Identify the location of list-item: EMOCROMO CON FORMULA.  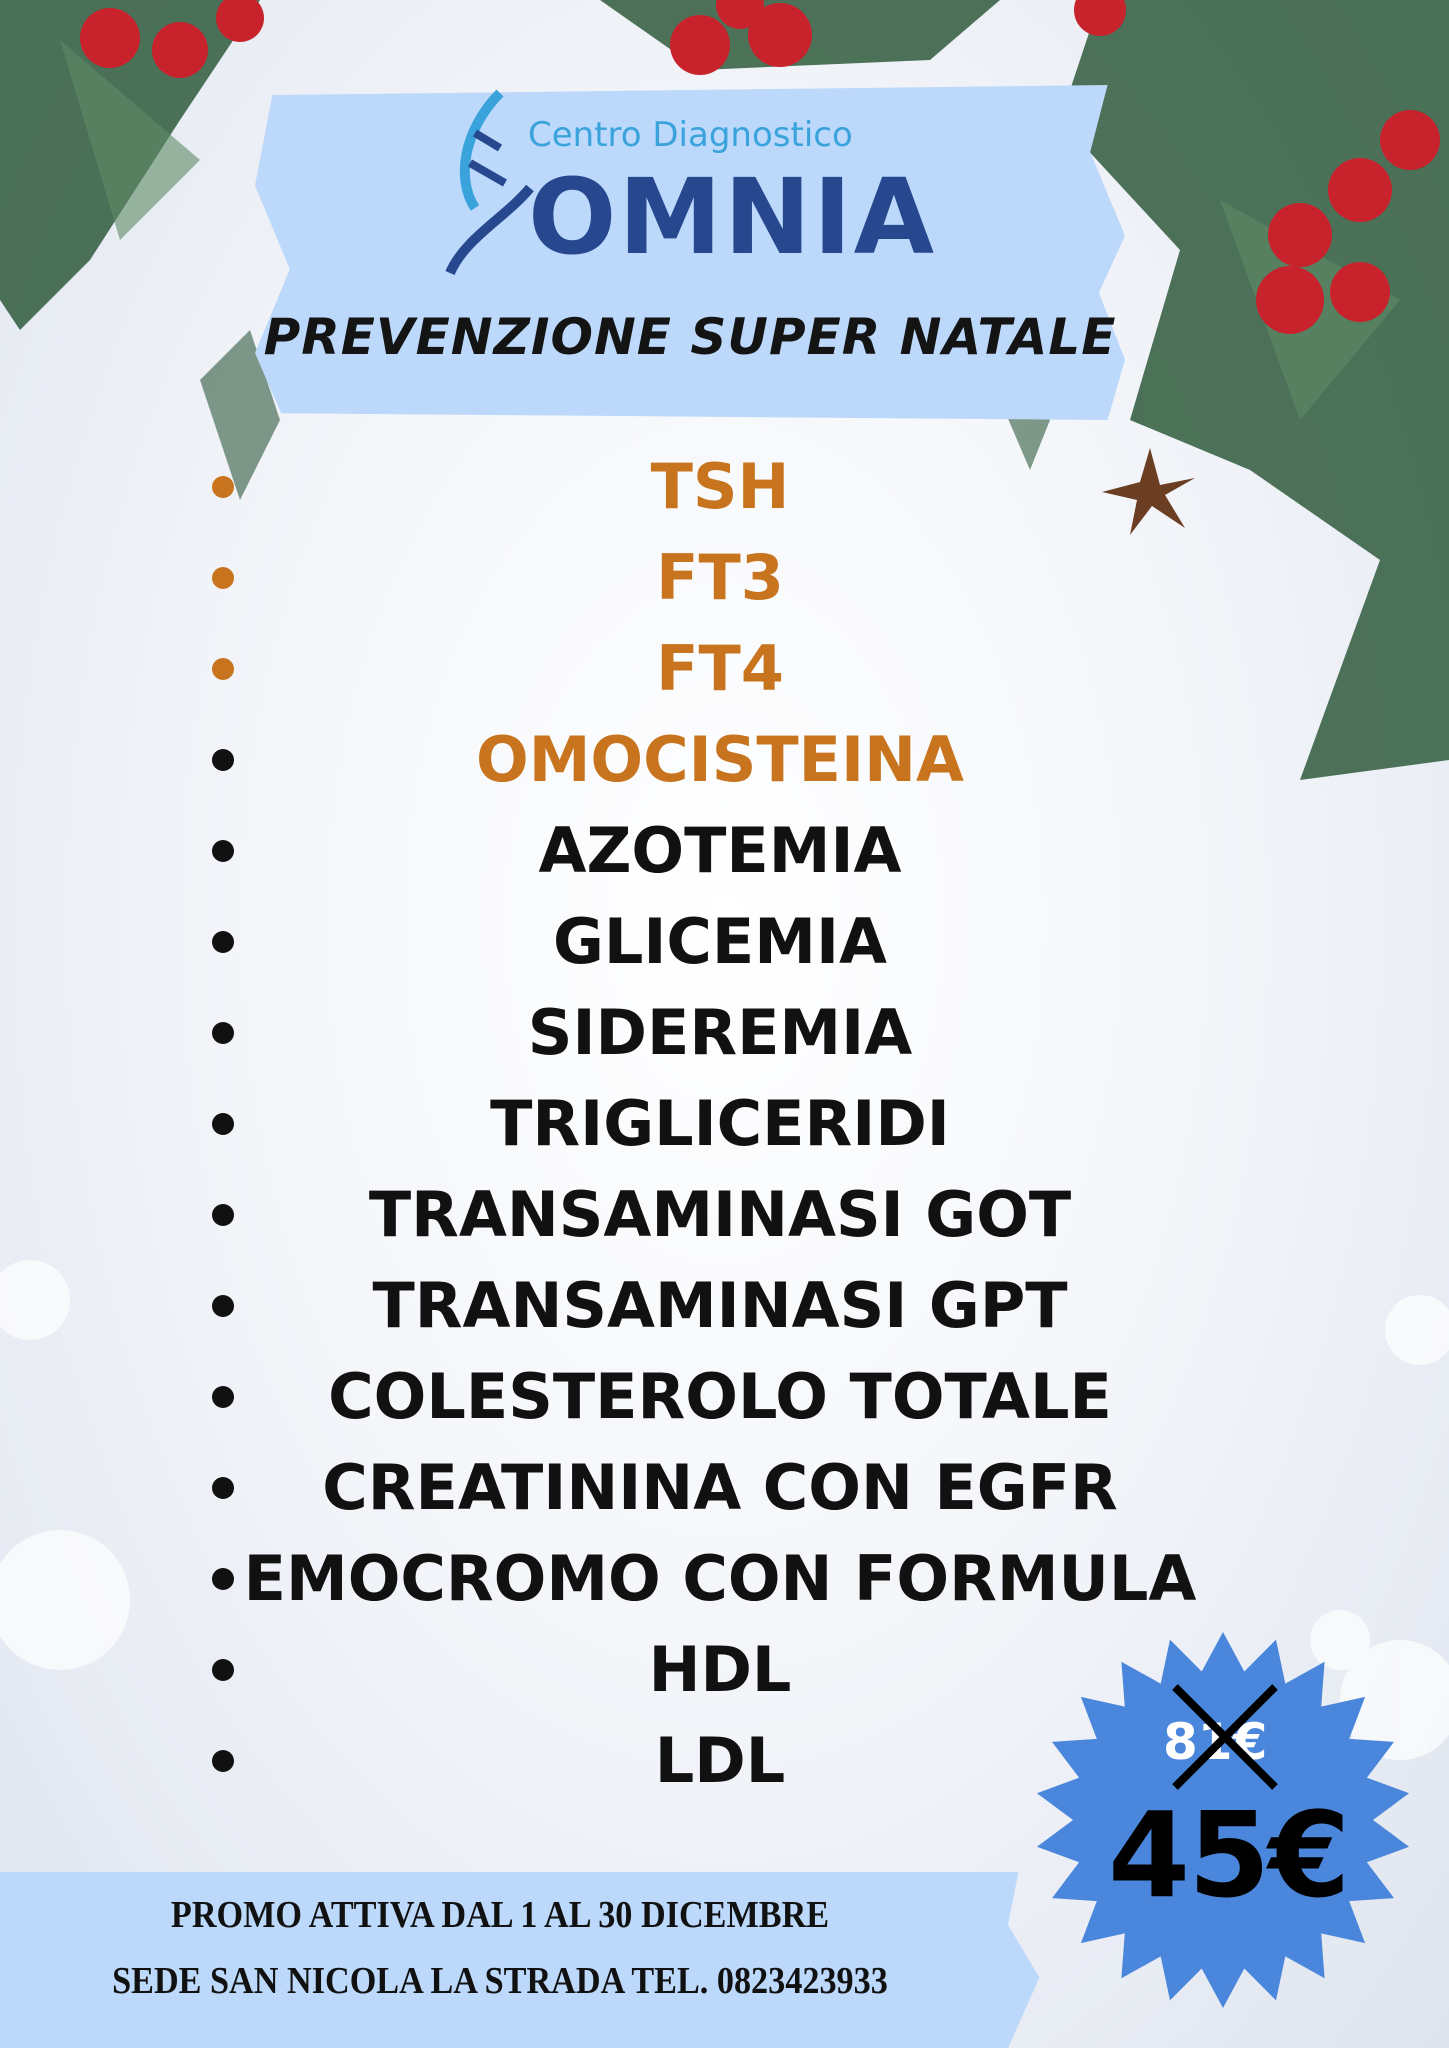
(724, 1578).